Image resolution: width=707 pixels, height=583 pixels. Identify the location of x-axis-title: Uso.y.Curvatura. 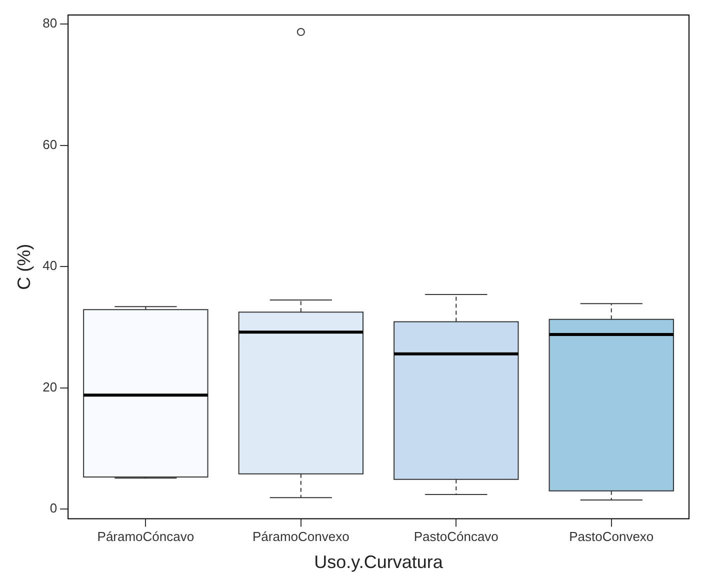
(379, 562).